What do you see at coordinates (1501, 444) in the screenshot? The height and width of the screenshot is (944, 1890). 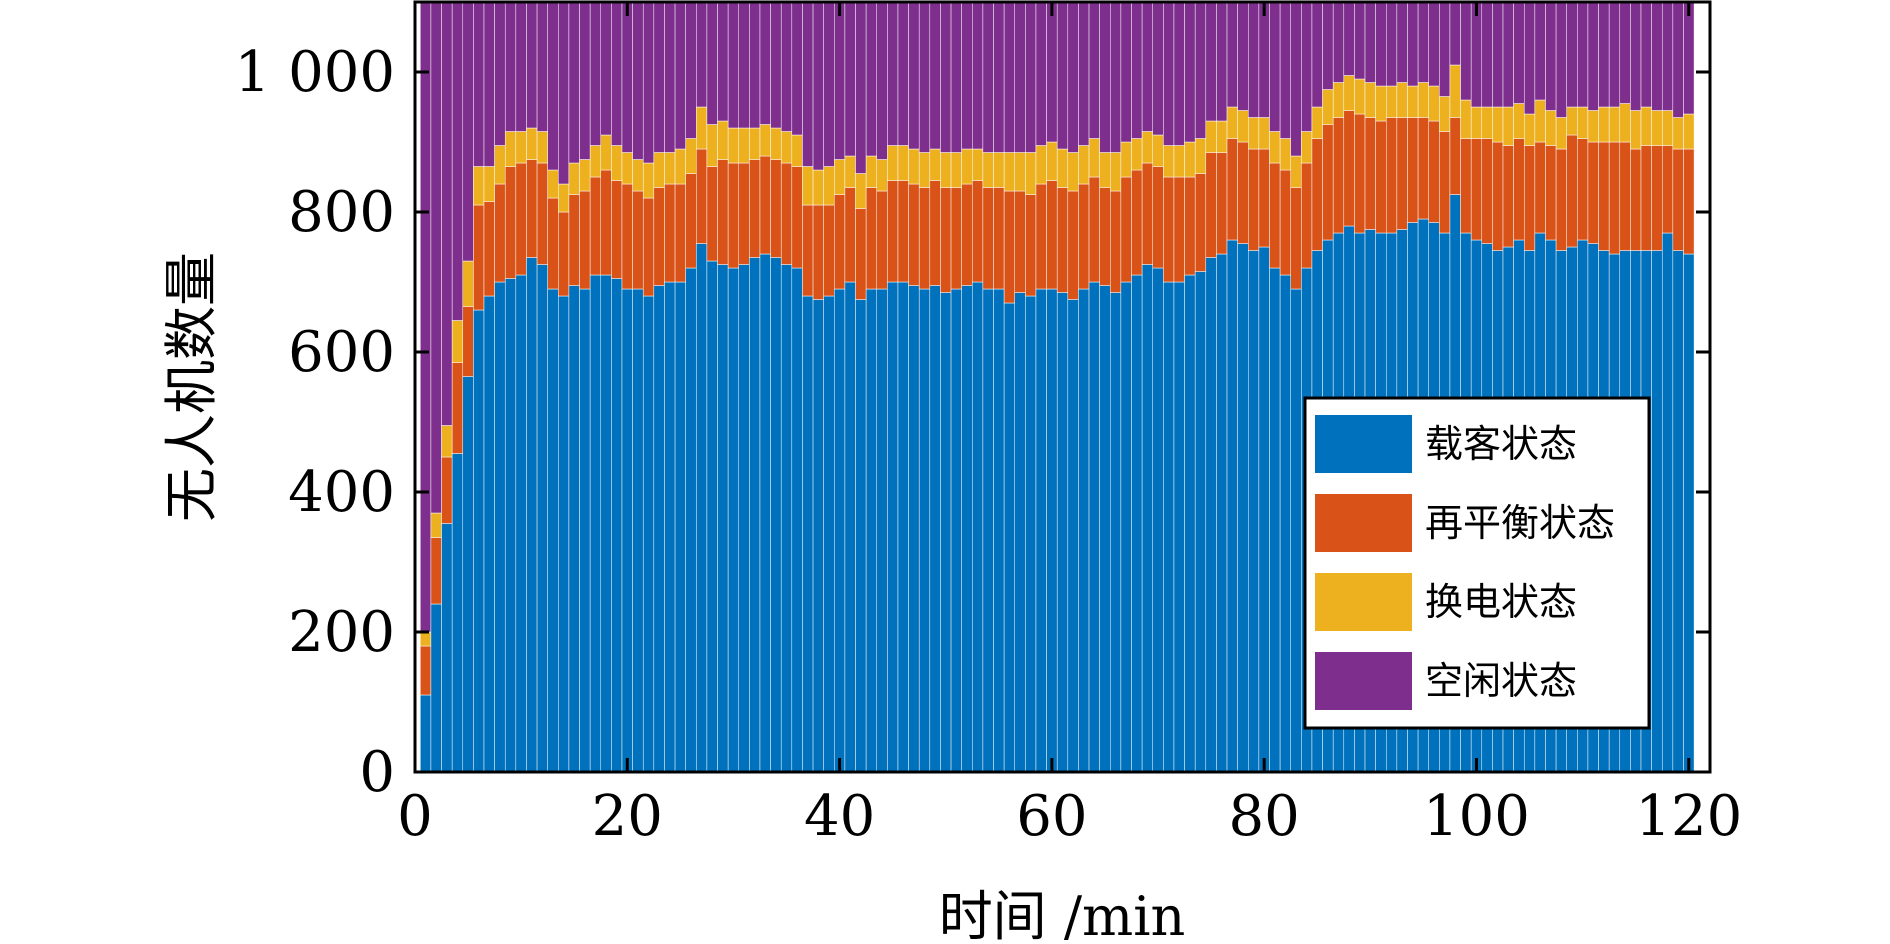 I see `legend-label: 载客状态` at bounding box center [1501, 444].